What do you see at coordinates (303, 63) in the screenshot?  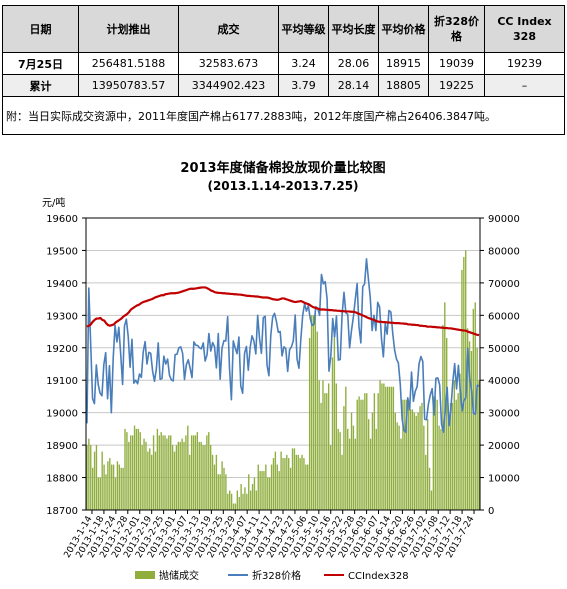 I see `table-cell: 3.24` at bounding box center [303, 63].